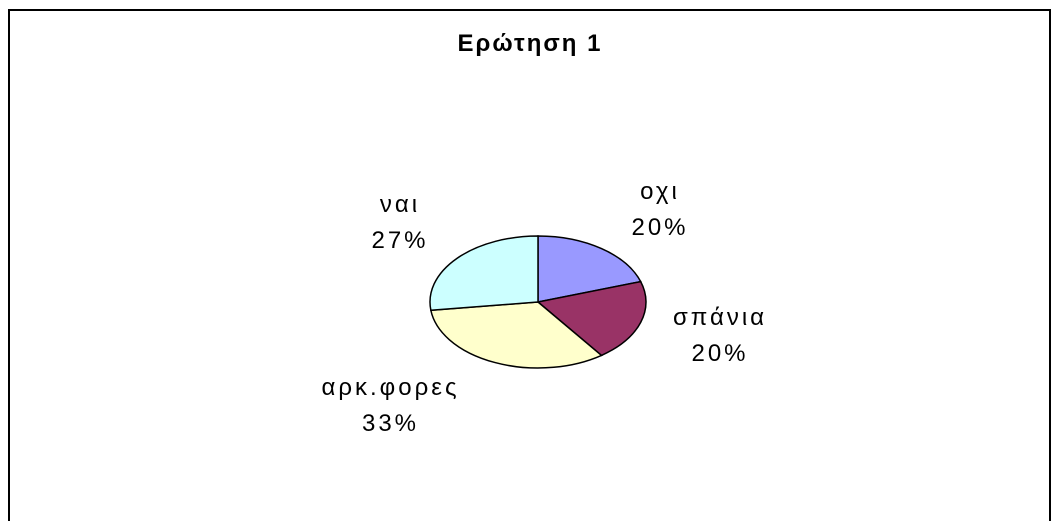  What do you see at coordinates (400, 223) in the screenshot?
I see `slice-label: ναι 27%` at bounding box center [400, 223].